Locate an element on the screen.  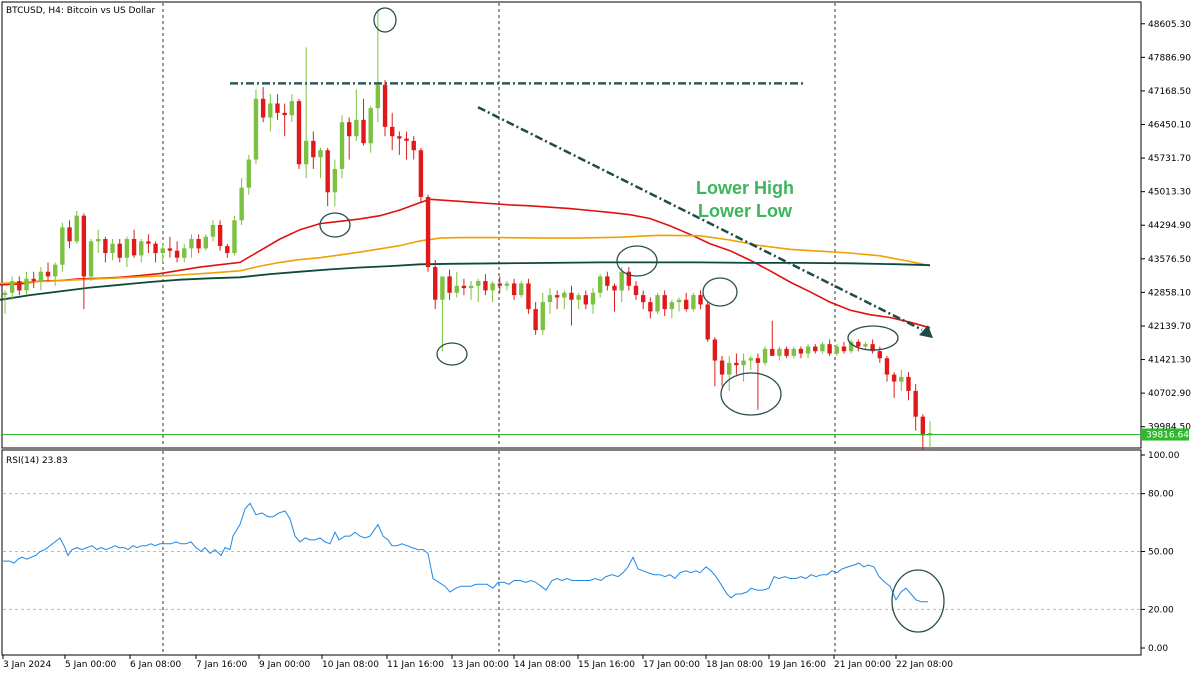
price-tick-label: 48605.30 is located at coordinates (1169, 25).